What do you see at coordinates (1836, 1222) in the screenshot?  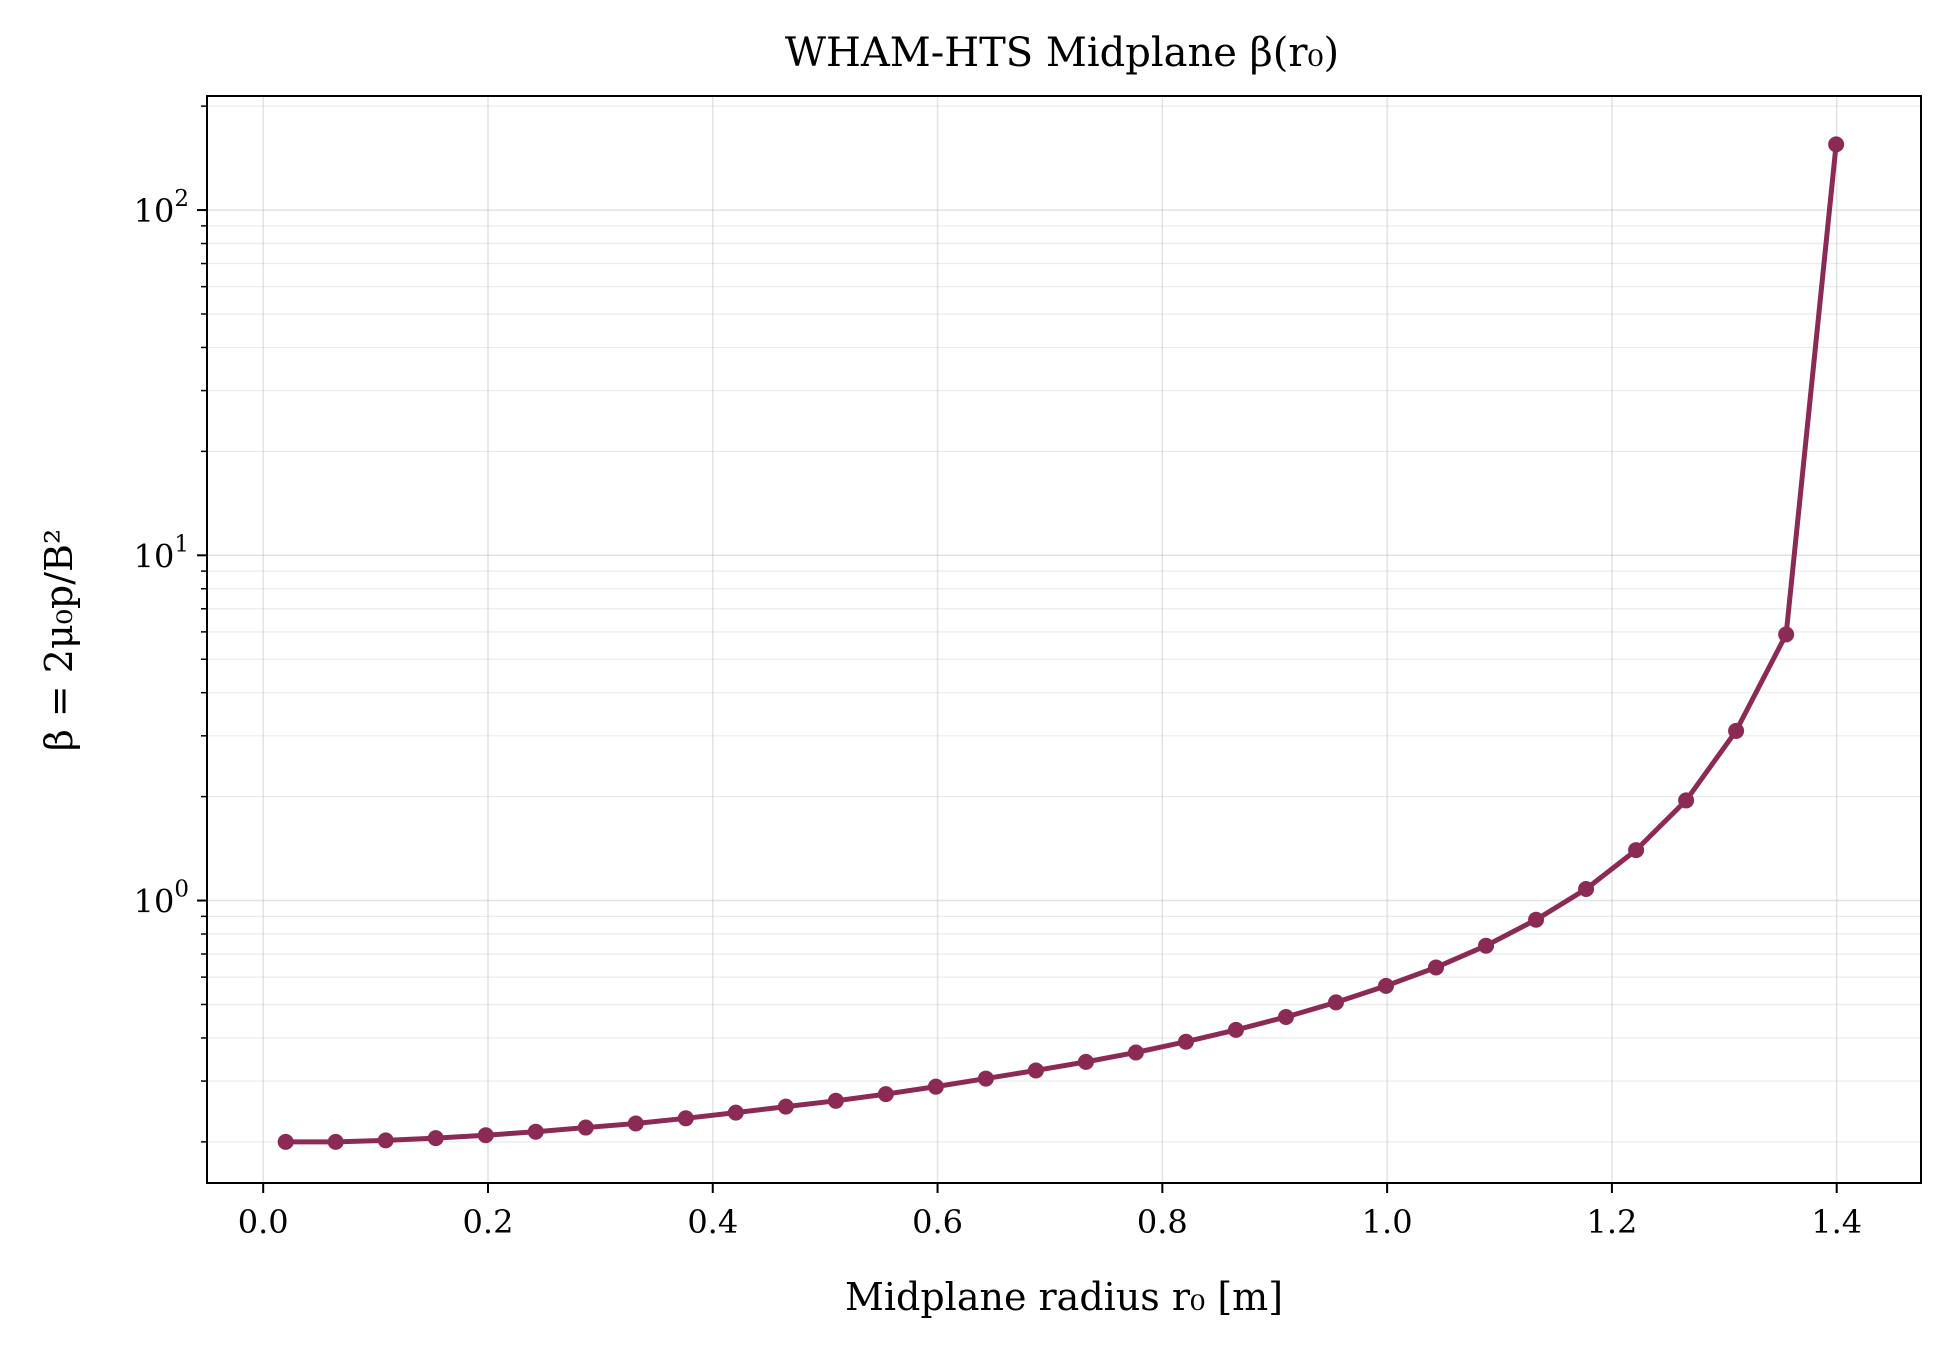 I see `x-tick-label: 1.4` at bounding box center [1836, 1222].